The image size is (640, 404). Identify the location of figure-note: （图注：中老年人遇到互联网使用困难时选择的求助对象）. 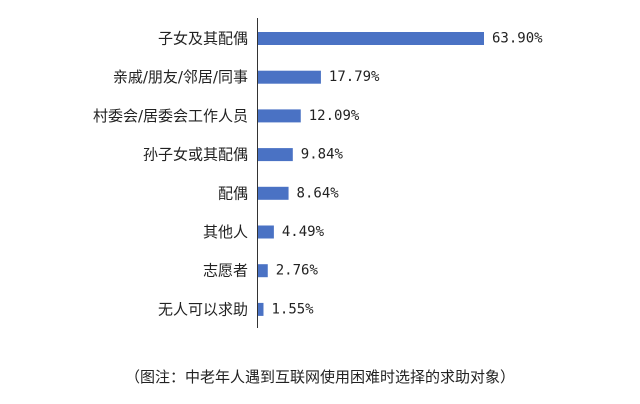
(319, 377).